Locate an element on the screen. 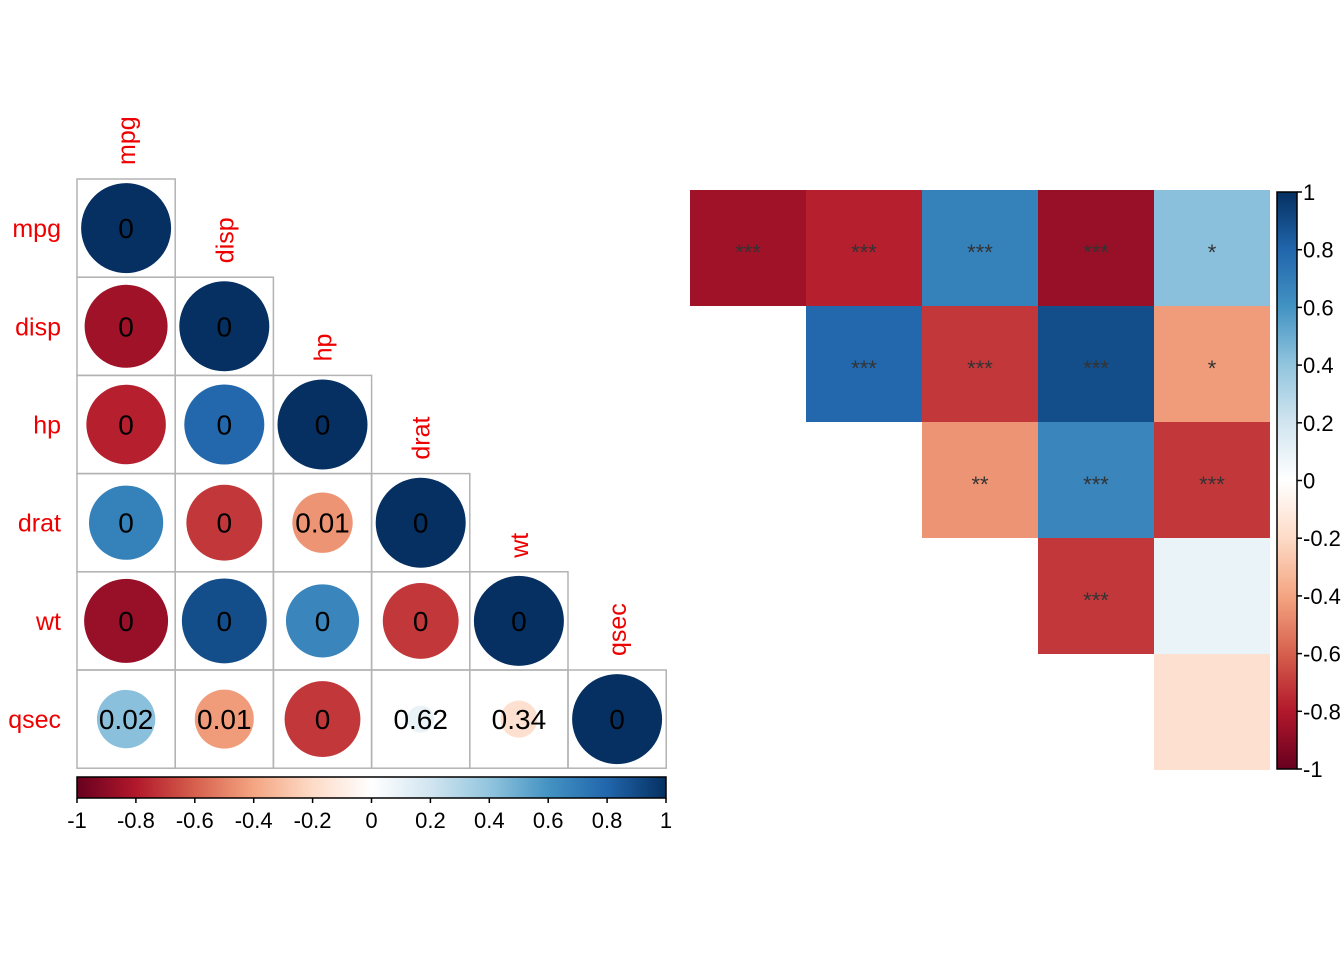  column-label: drat is located at coordinates (422, 437).